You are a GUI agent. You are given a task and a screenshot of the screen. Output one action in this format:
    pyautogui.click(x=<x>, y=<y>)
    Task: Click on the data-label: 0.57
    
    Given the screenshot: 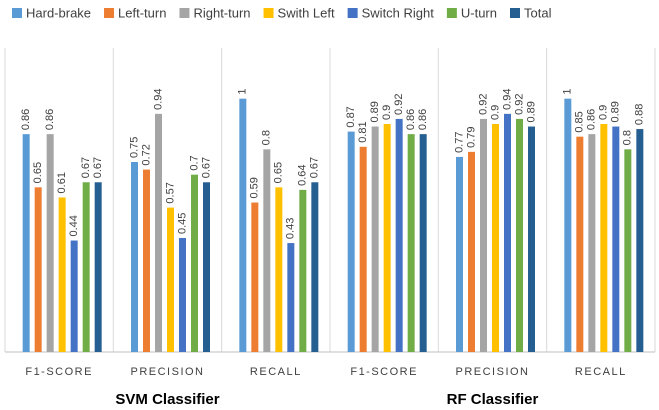 What is the action you would take?
    pyautogui.click(x=170, y=192)
    